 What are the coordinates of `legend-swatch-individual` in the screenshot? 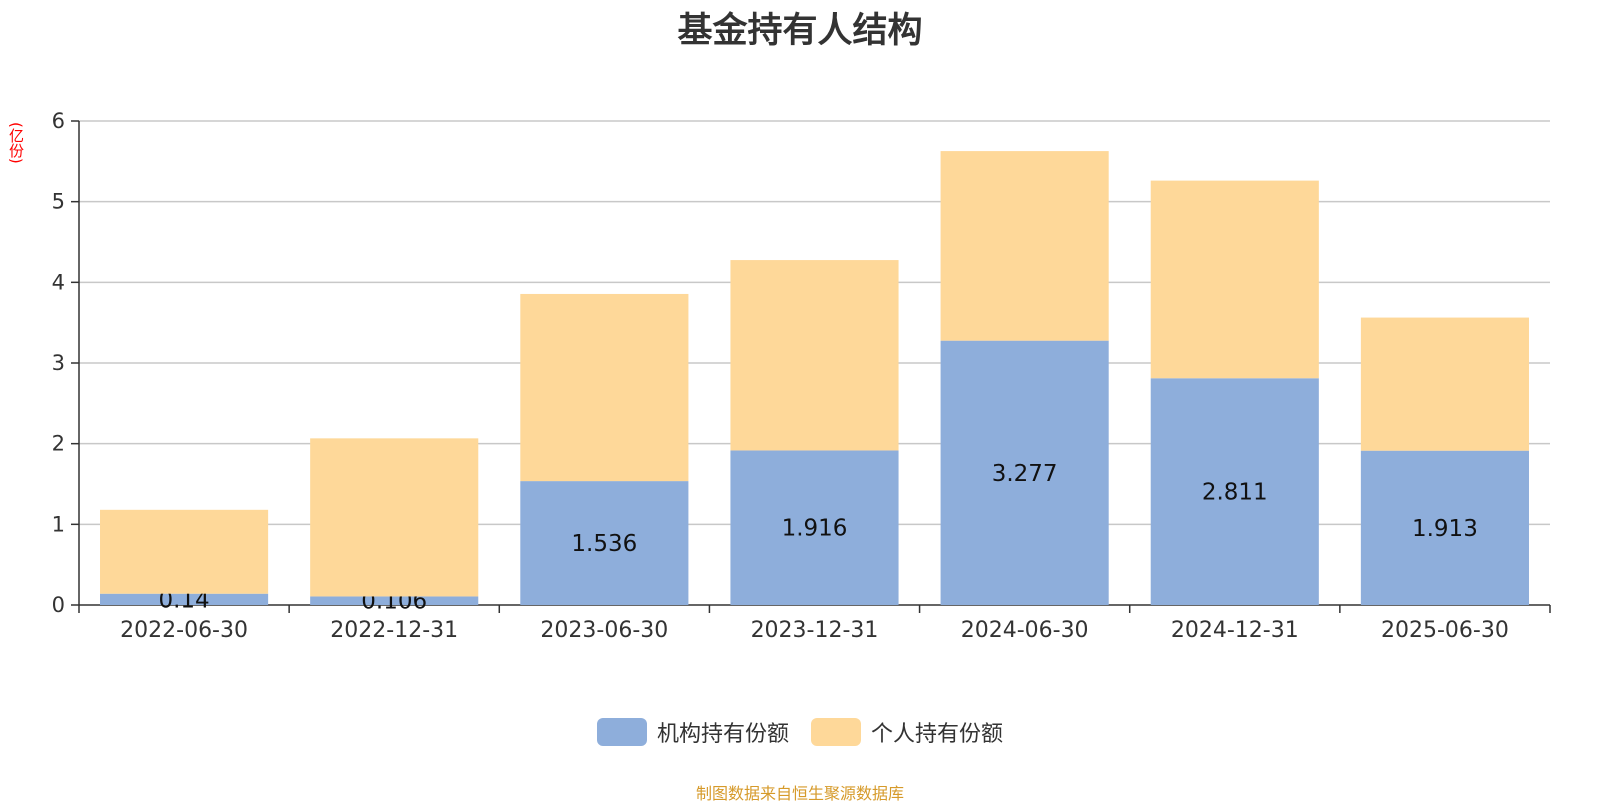 It's located at (836, 732).